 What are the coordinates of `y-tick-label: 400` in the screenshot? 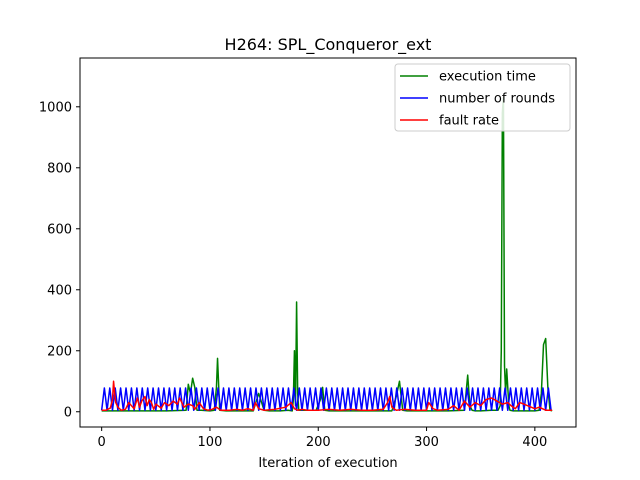 It's located at (59, 290).